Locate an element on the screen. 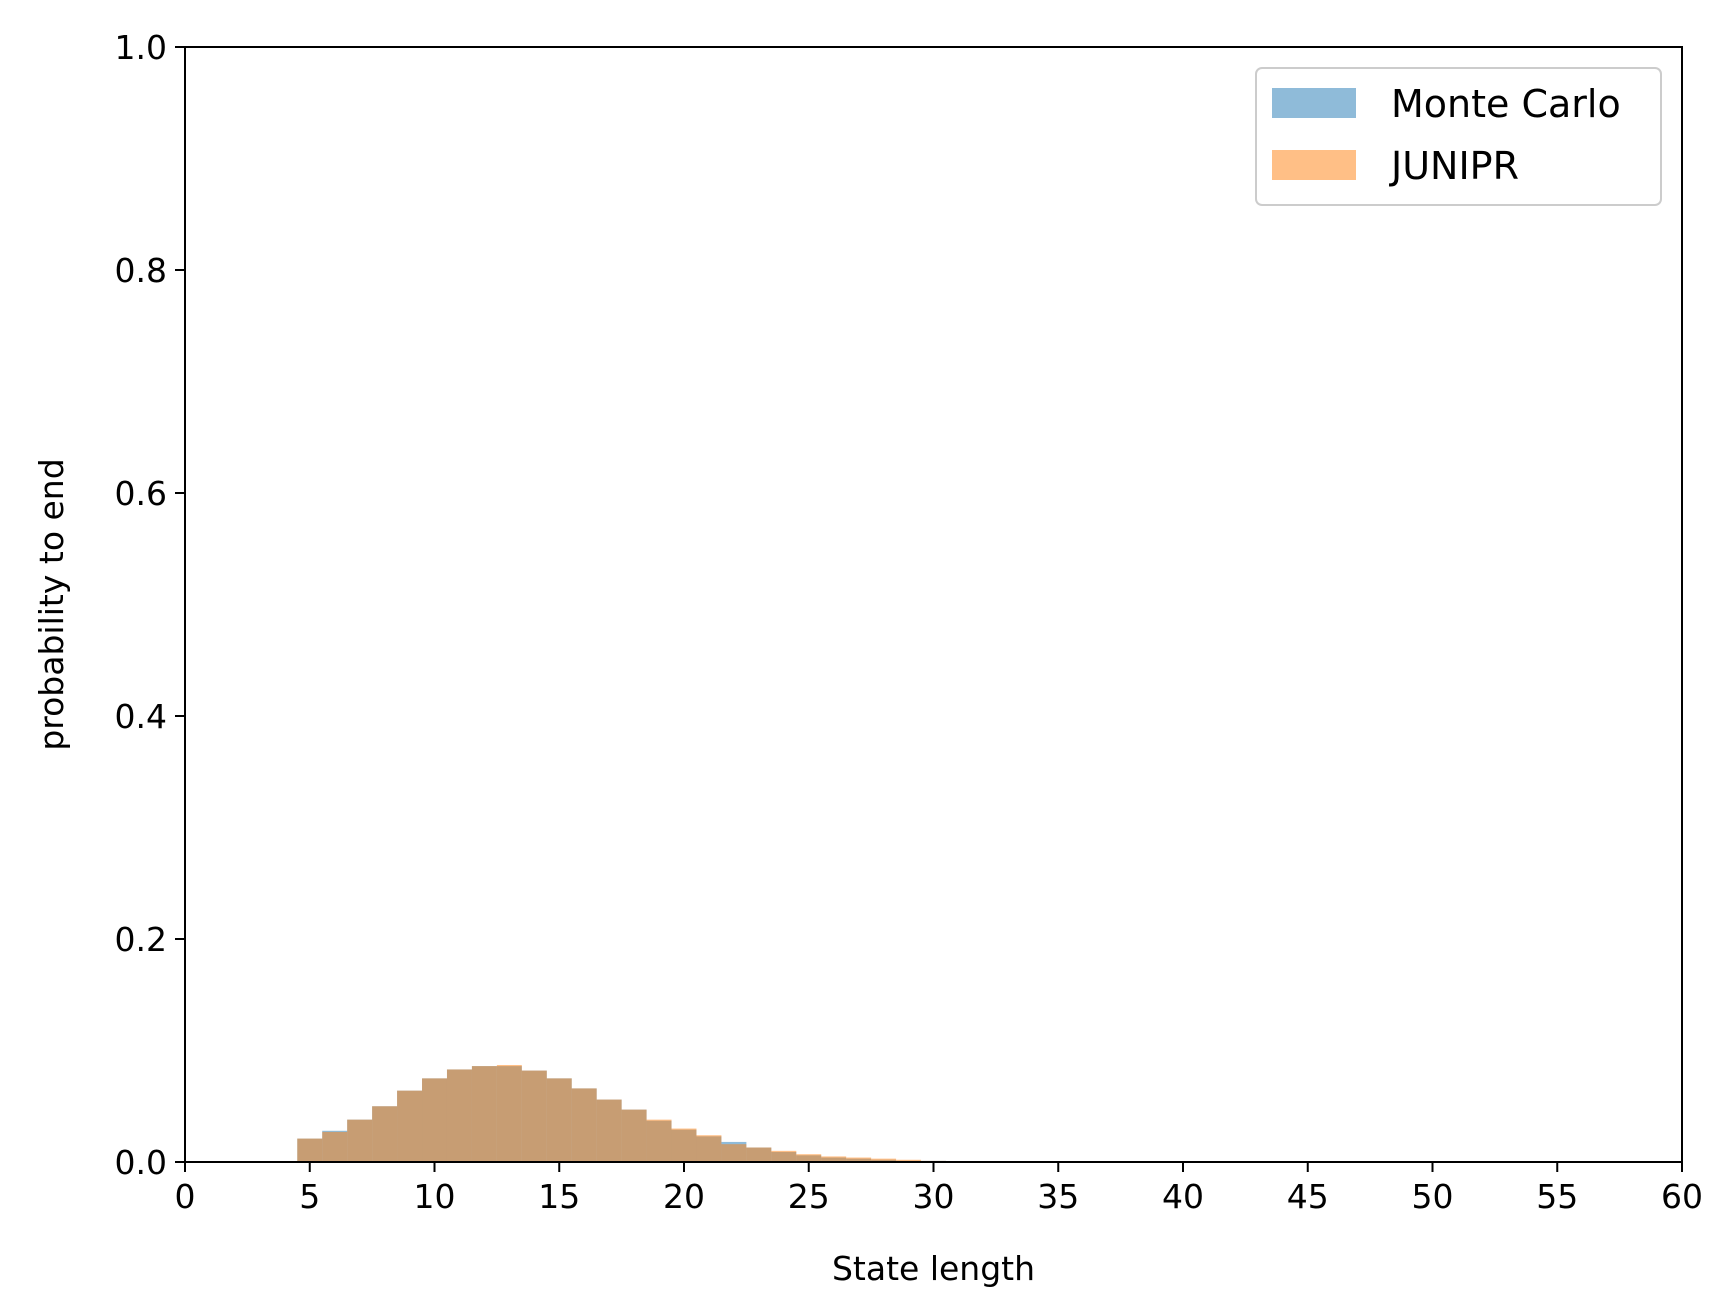 This screenshot has width=1728, height=1315. legend-label-monte-carlo: Monte Carlo is located at coordinates (1506, 104).